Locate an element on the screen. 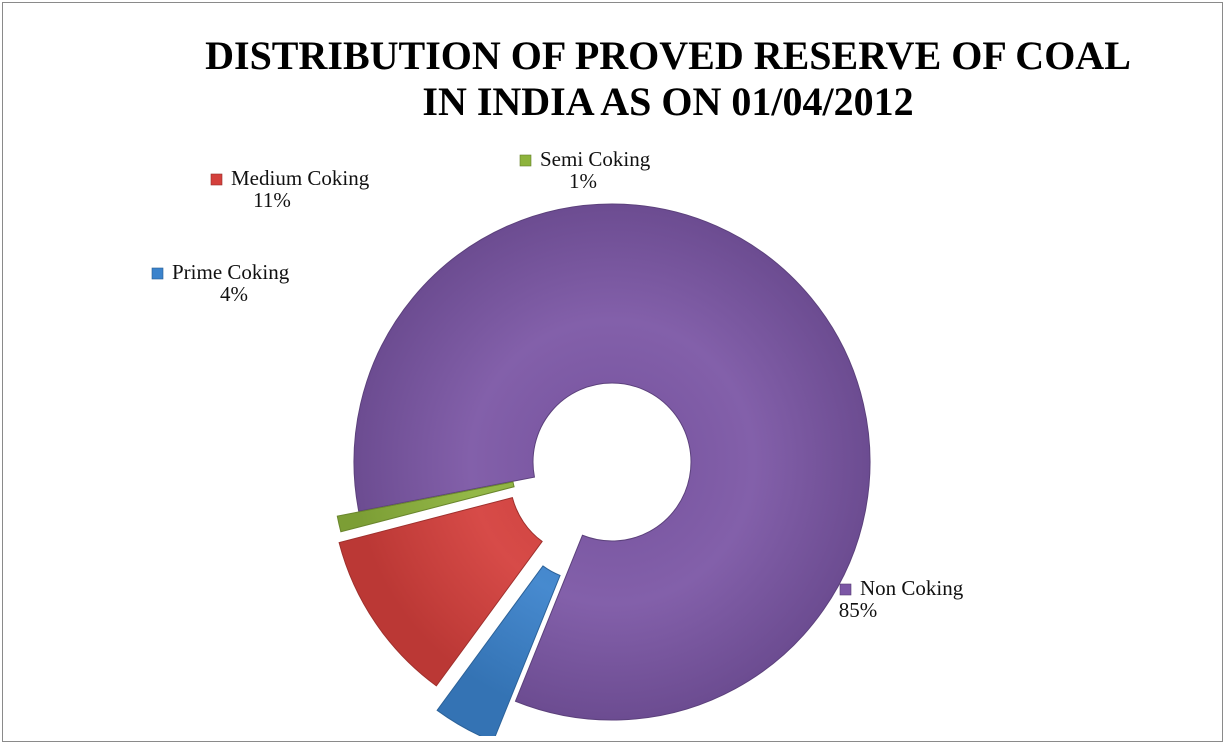 The image size is (1227, 742). data-label-percent: 11% is located at coordinates (272, 200).